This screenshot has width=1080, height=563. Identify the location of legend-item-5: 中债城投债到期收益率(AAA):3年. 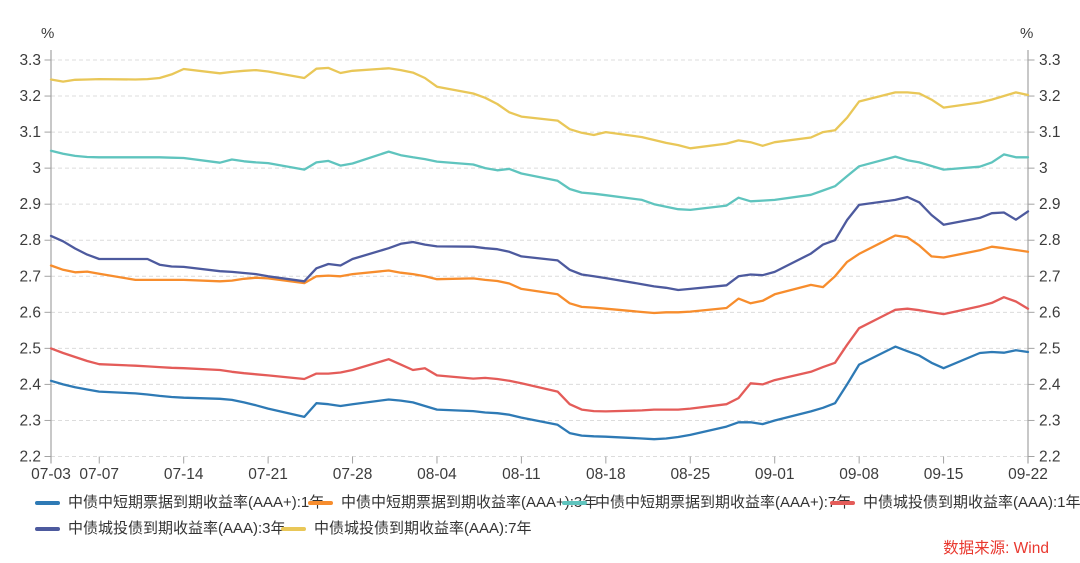
(160, 529).